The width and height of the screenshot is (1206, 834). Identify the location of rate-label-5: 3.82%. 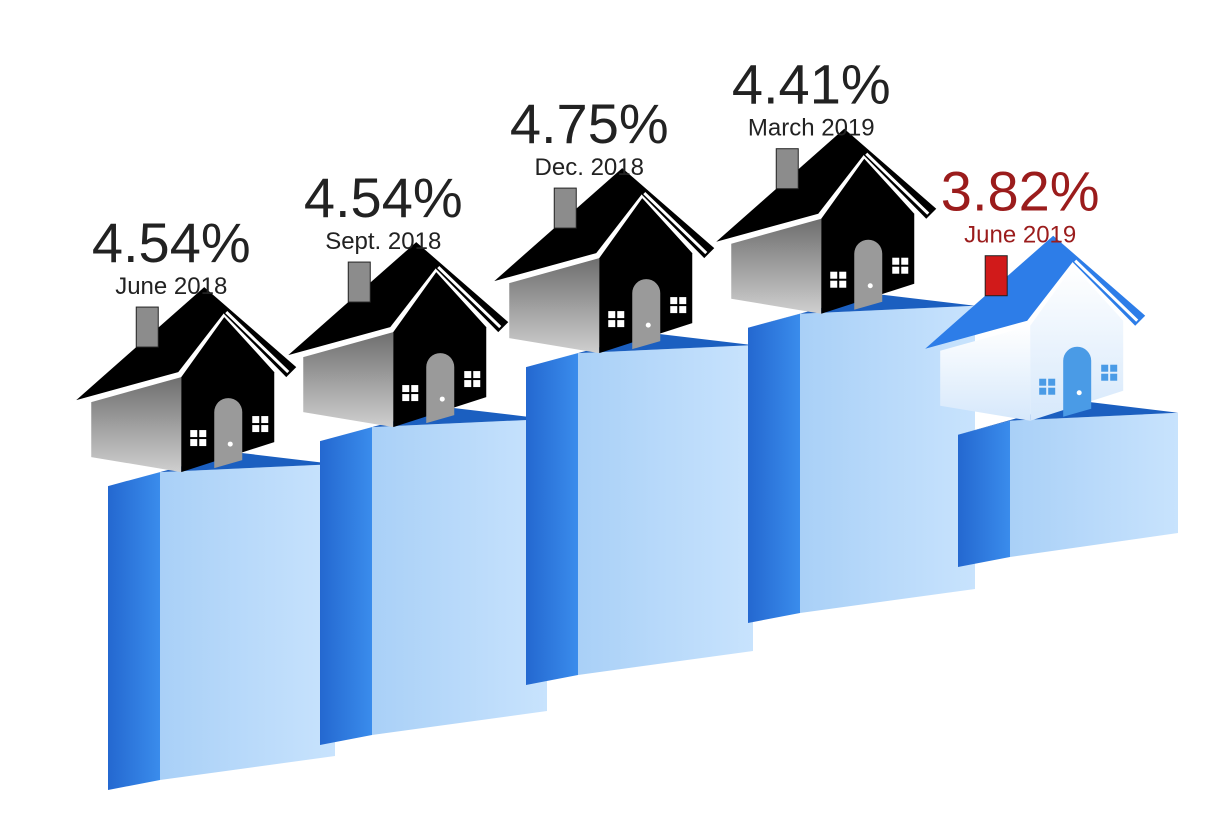
(1020, 191).